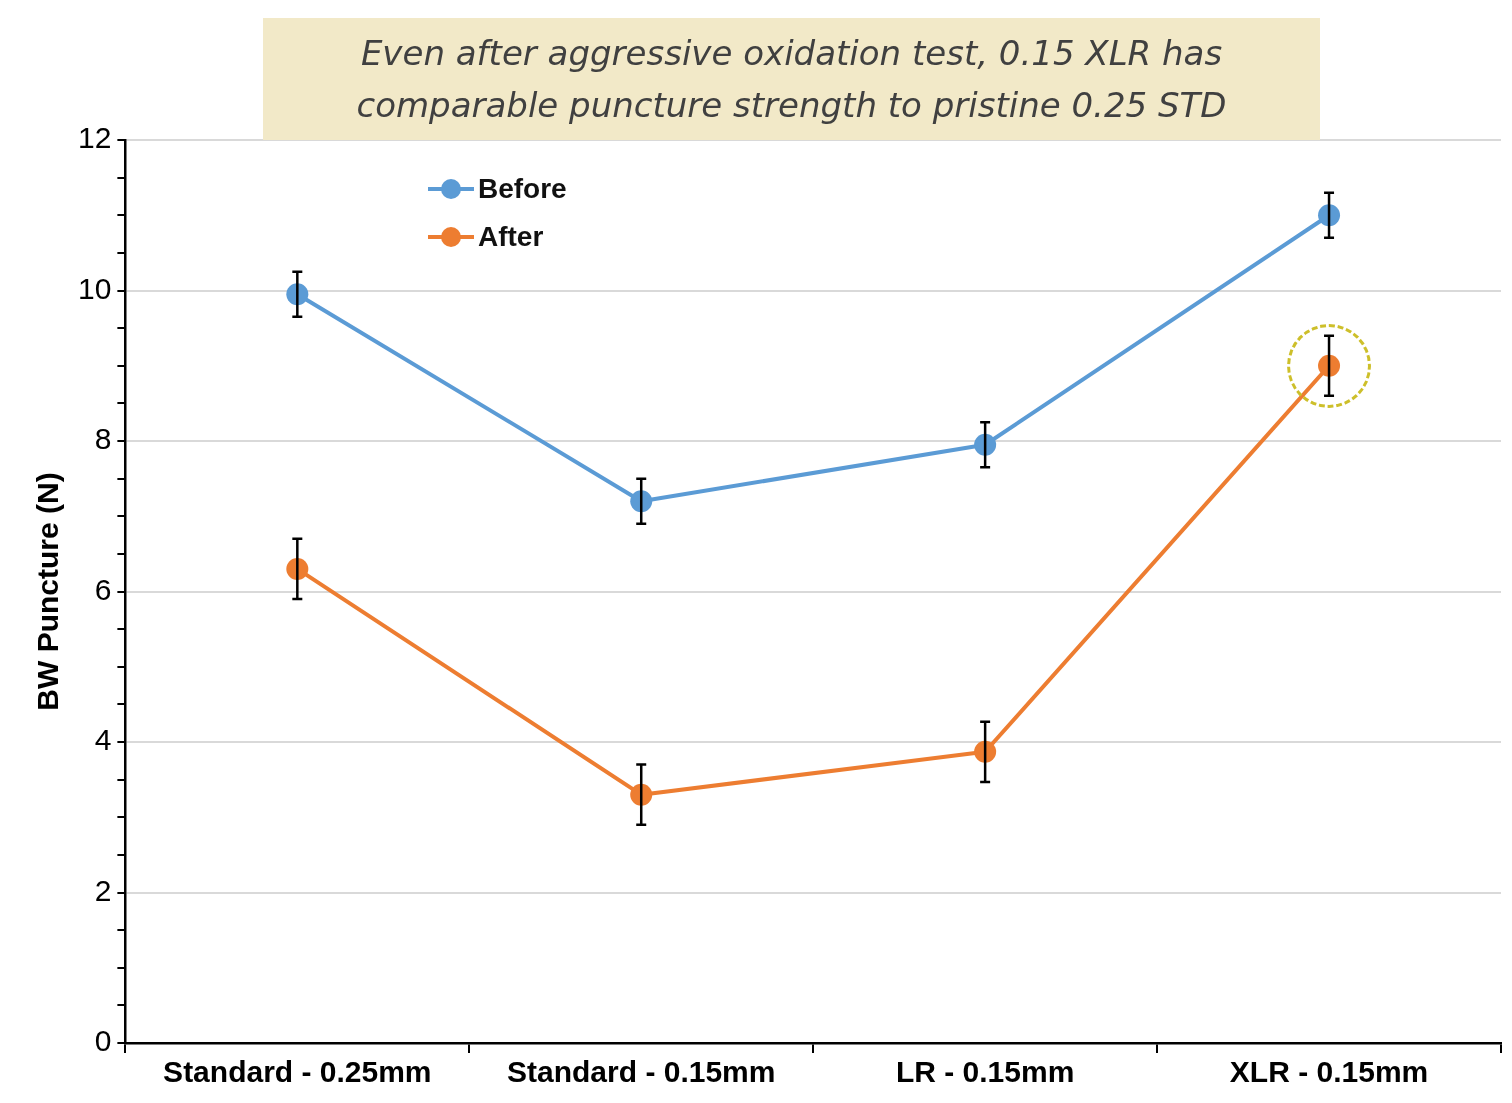 This screenshot has width=1512, height=1103. Describe the element at coordinates (94, 138) in the screenshot. I see `y-tick-label: 12` at that location.